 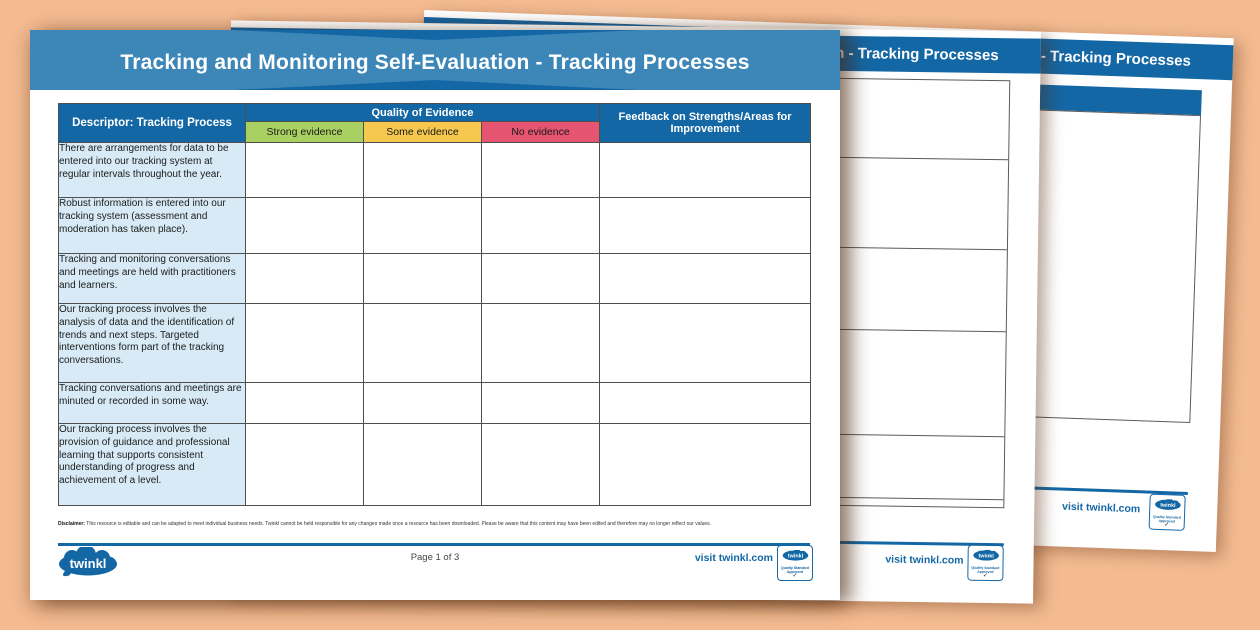 I want to click on page-3-quality-badge: twinkl Quality Standard Approved ✓, so click(x=1167, y=512).